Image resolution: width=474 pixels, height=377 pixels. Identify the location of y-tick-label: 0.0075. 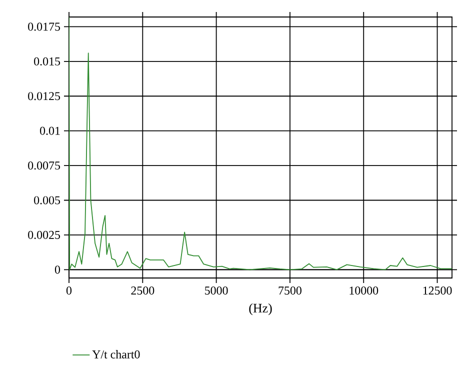
(44, 165).